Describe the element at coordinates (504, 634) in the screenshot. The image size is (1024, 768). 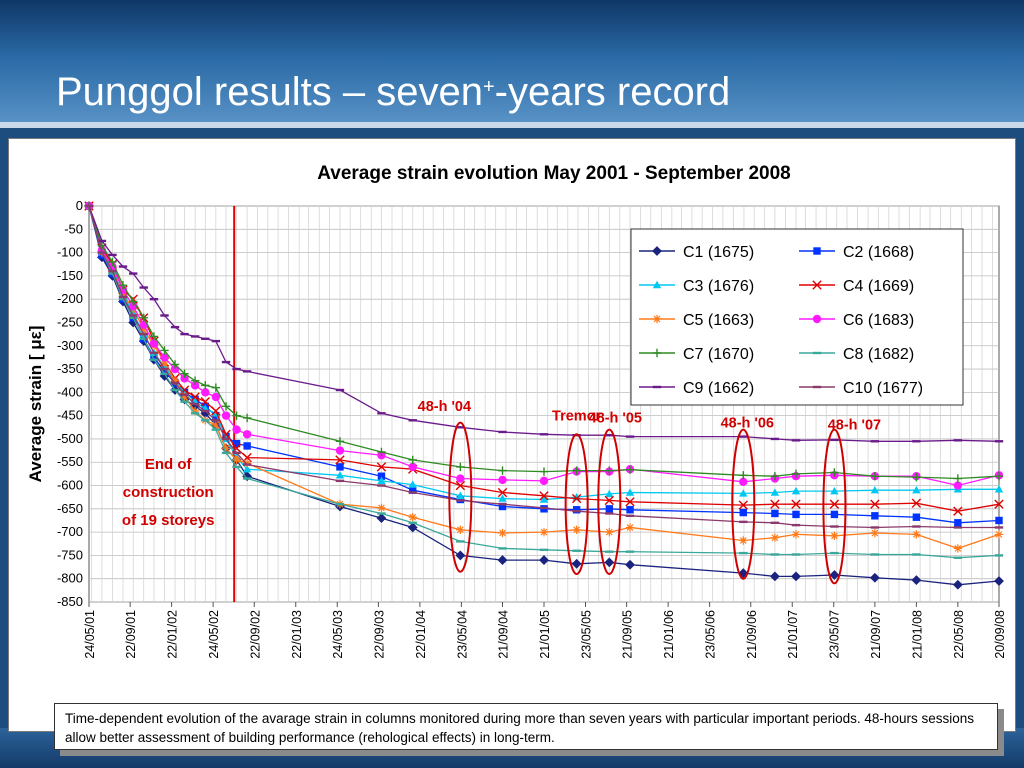
I see `x-tick-label: 21/09/04` at that location.